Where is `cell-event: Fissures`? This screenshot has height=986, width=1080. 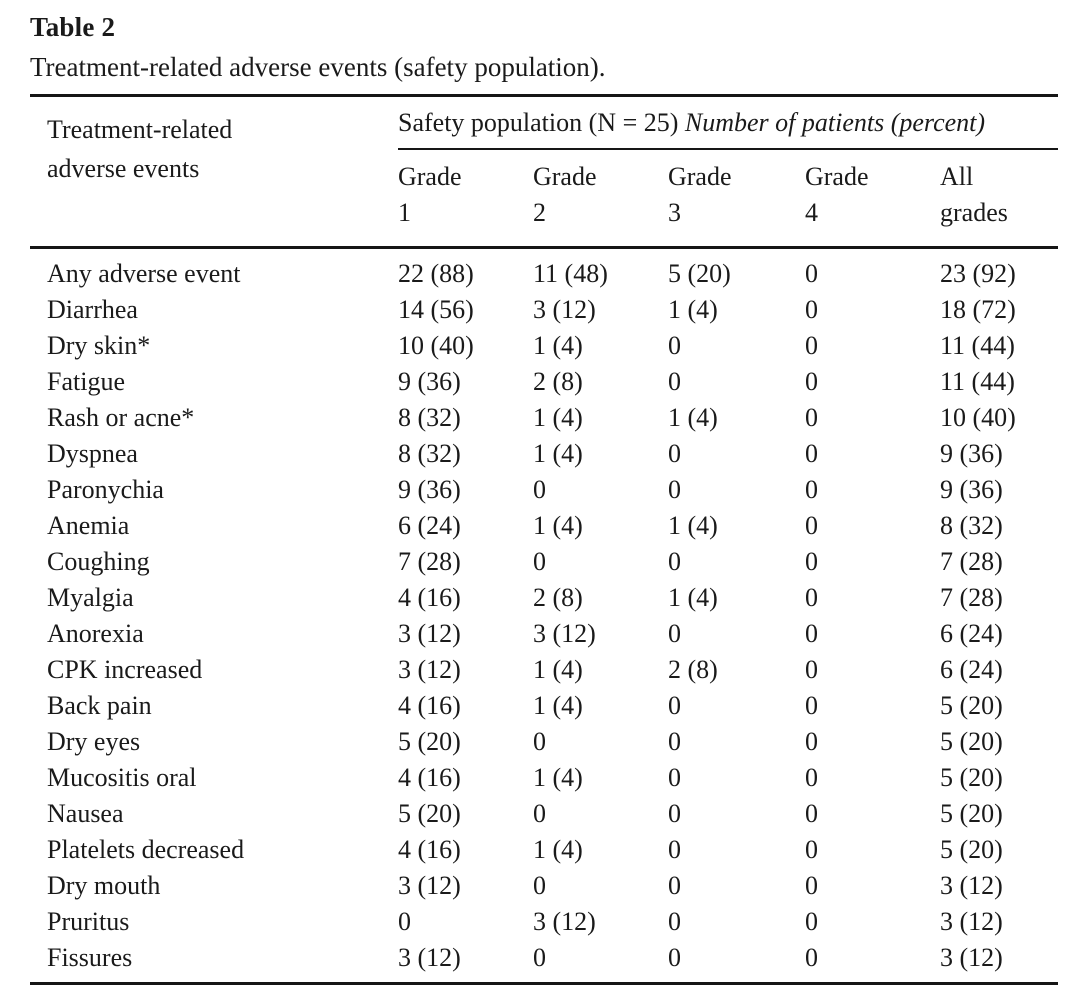 cell-event: Fissures is located at coordinates (90, 957).